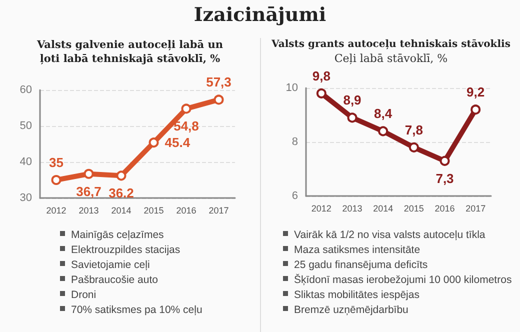 The width and height of the screenshot is (520, 332). What do you see at coordinates (84, 295) in the screenshot?
I see `text: Droni` at bounding box center [84, 295].